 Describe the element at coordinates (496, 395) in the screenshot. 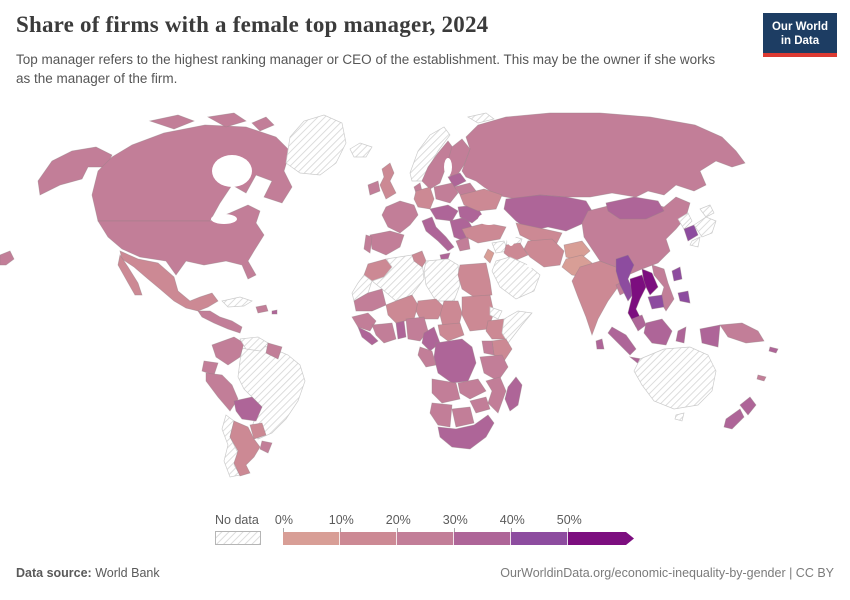

I see `region-mozambique` at that location.